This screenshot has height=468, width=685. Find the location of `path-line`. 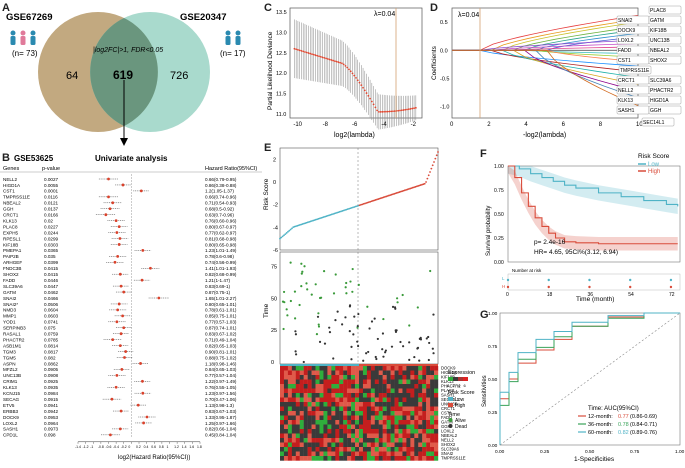

path-line is located at coordinates (545, 63).